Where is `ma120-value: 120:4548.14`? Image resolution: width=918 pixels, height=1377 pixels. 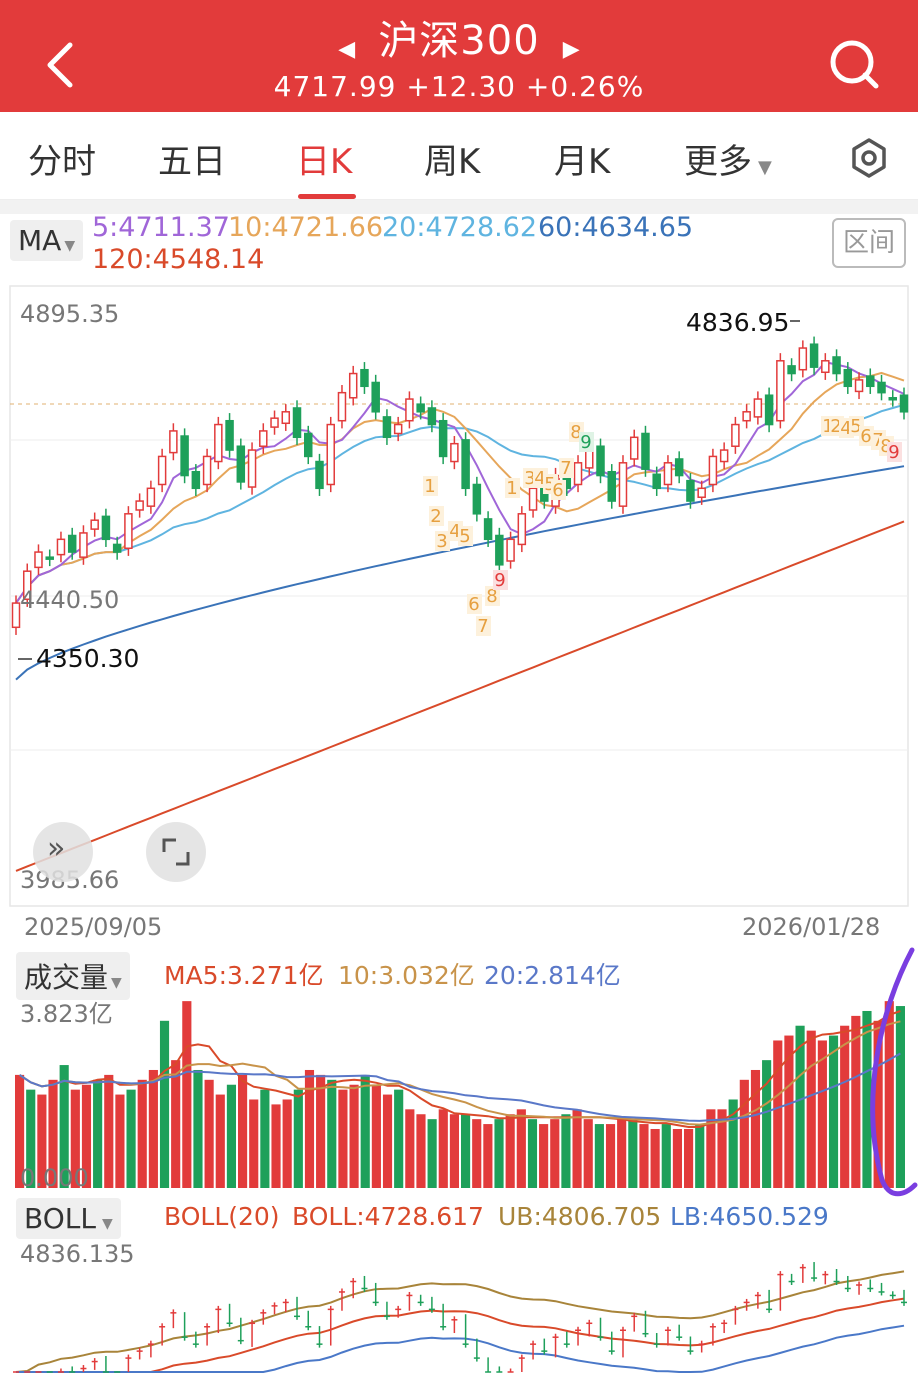 ma120-value: 120:4548.14 is located at coordinates (178, 259).